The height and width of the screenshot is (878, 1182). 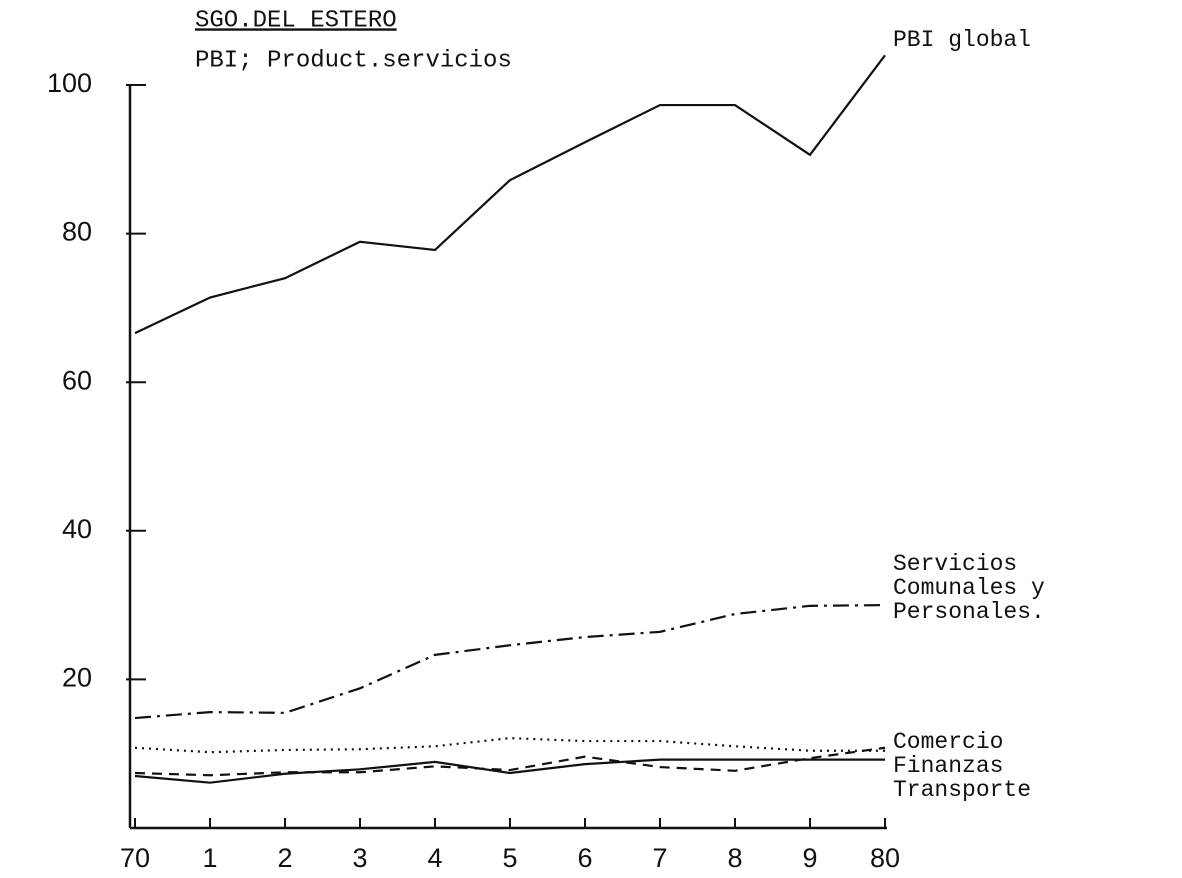 What do you see at coordinates (359, 858) in the screenshot?
I see `x-tick-label: 3` at bounding box center [359, 858].